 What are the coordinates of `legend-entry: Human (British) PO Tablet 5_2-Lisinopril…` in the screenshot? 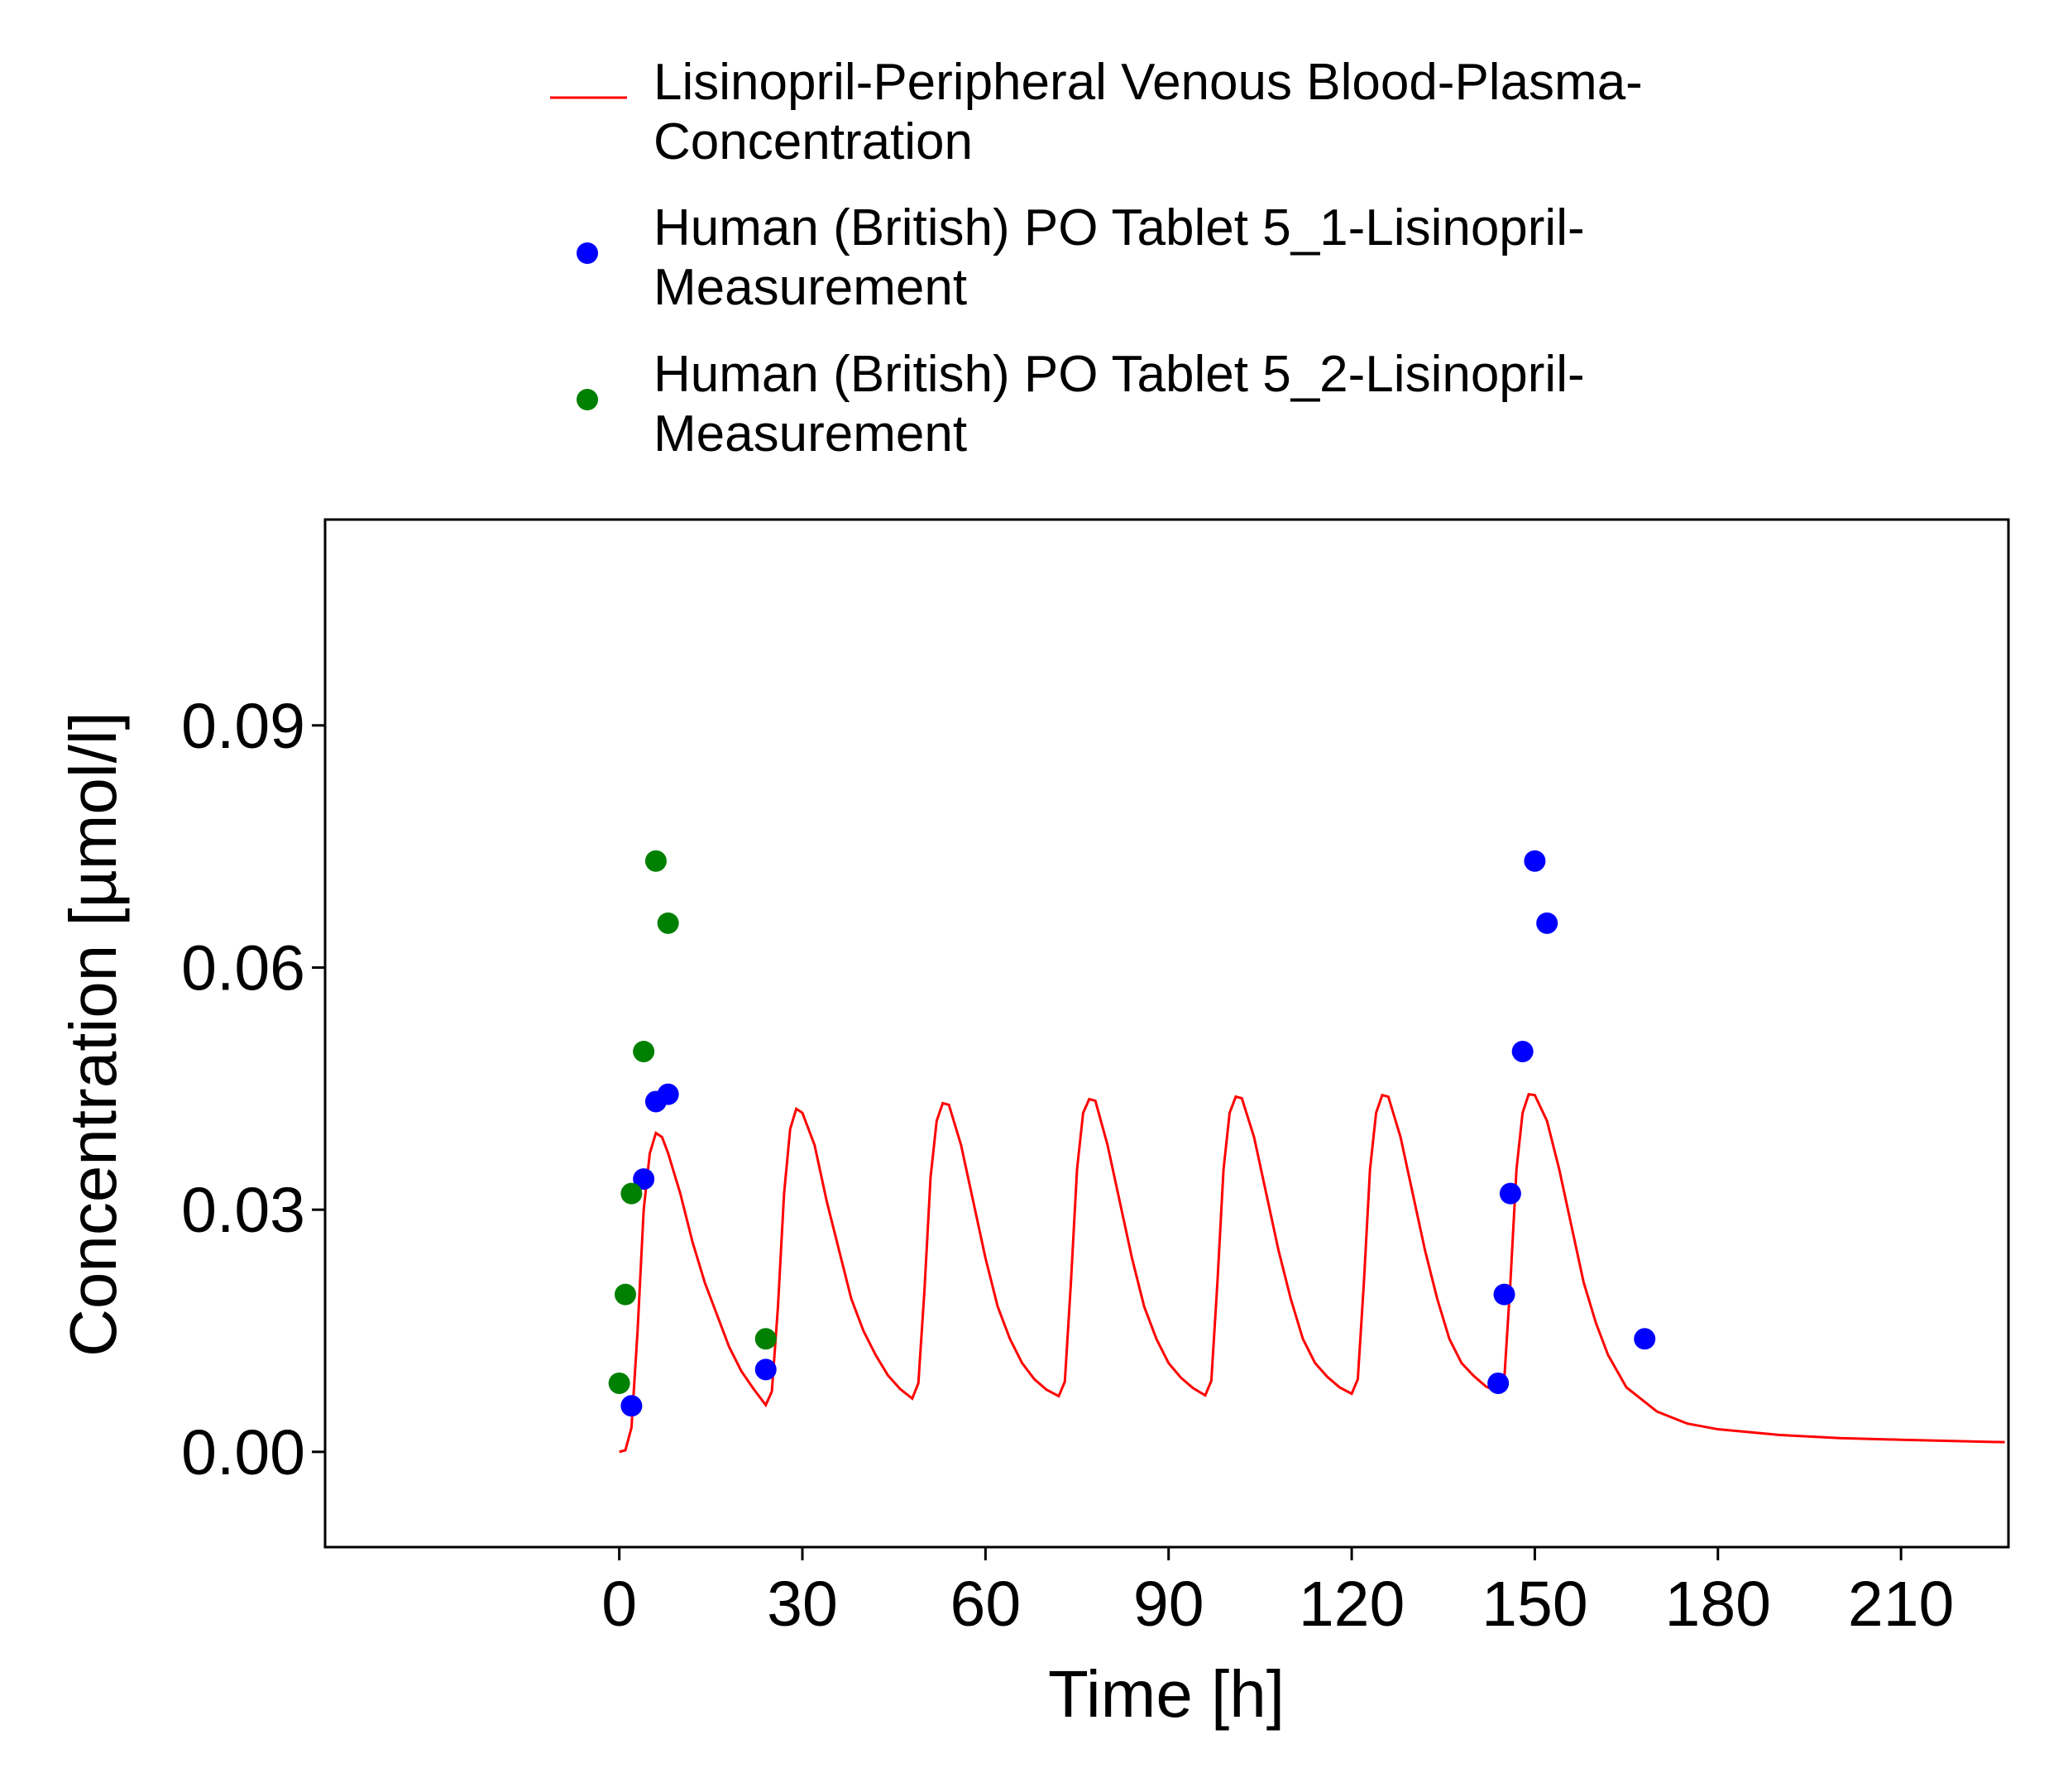 It's located at (1119, 404).